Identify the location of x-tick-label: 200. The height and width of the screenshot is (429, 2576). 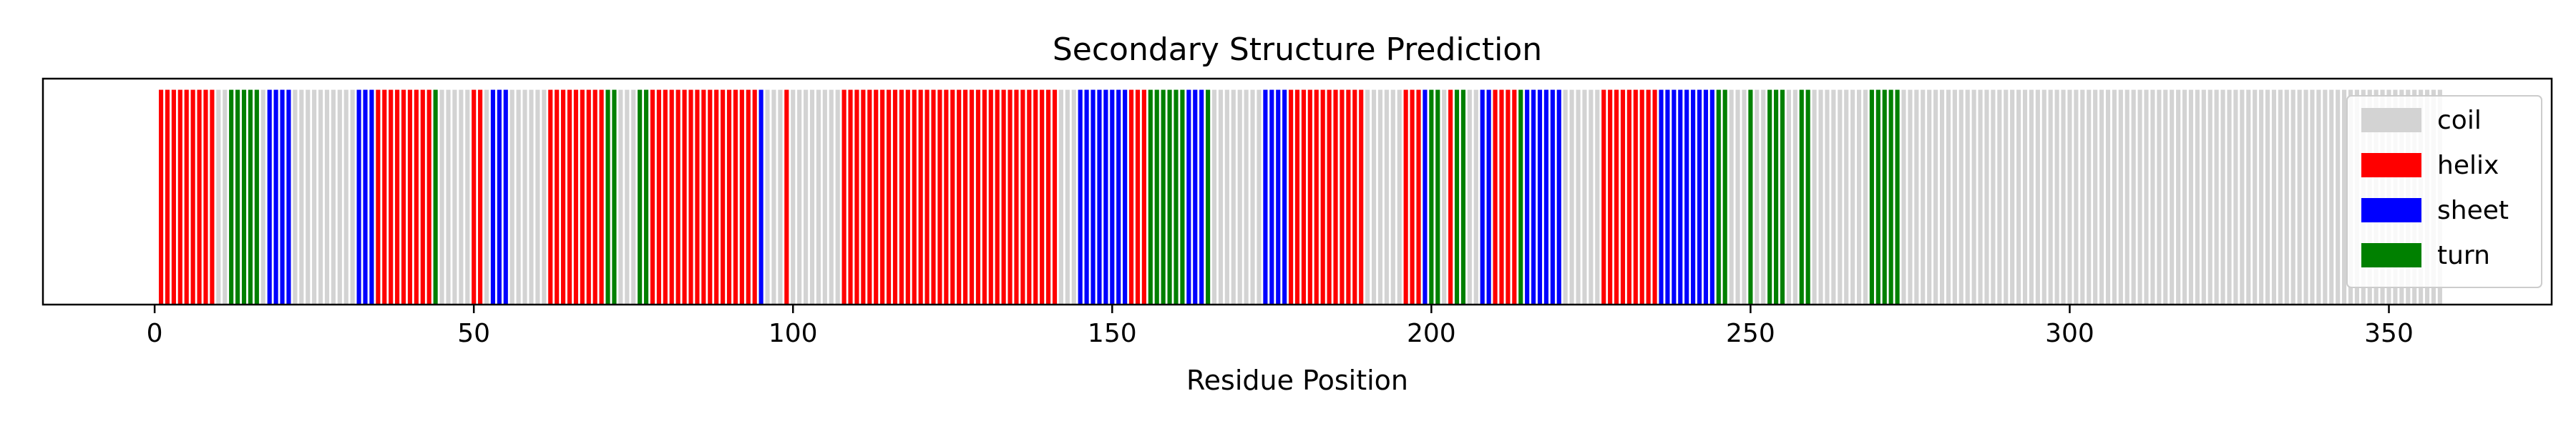
(1431, 333).